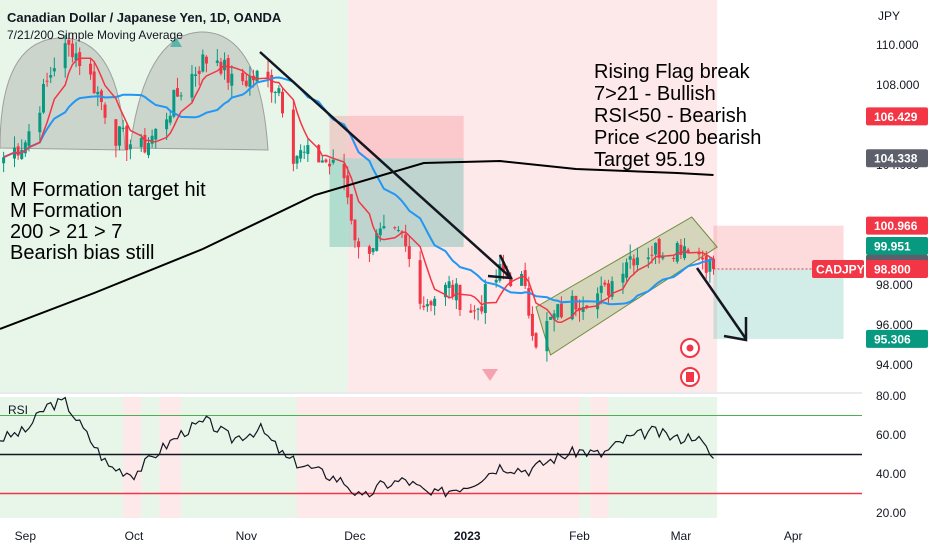 The height and width of the screenshot is (555, 932). Describe the element at coordinates (490, 375) in the screenshot. I see `down-triangle-marker` at that location.